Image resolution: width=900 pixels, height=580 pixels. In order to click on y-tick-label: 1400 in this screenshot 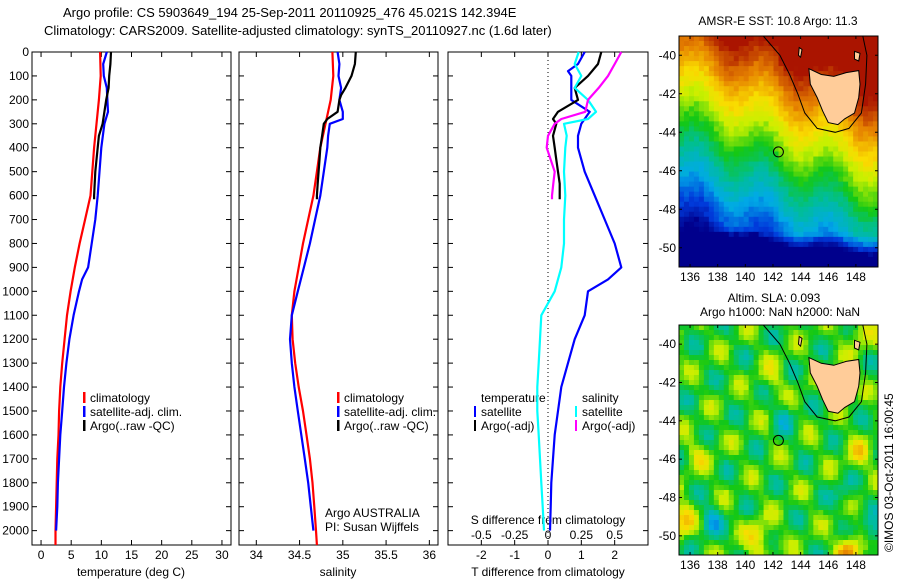, I will do `click(15, 387)`.